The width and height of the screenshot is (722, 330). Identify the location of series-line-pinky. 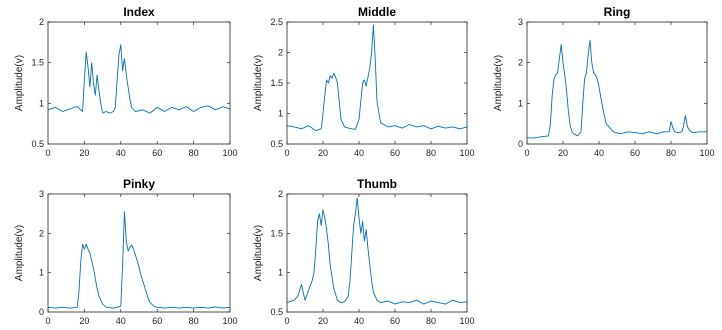
(139, 260).